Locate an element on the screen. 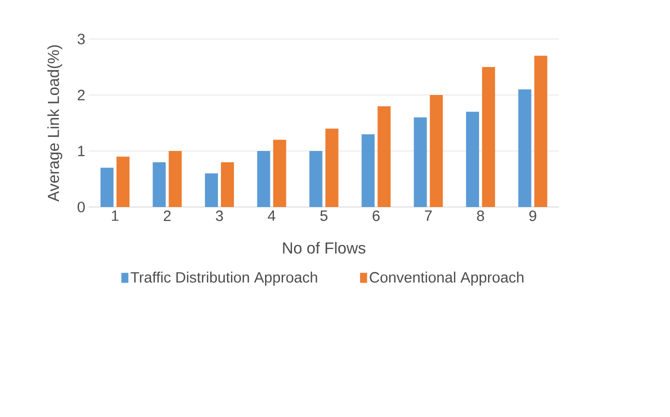 This screenshot has width=670, height=417. x-tick-label: 6 is located at coordinates (376, 216).